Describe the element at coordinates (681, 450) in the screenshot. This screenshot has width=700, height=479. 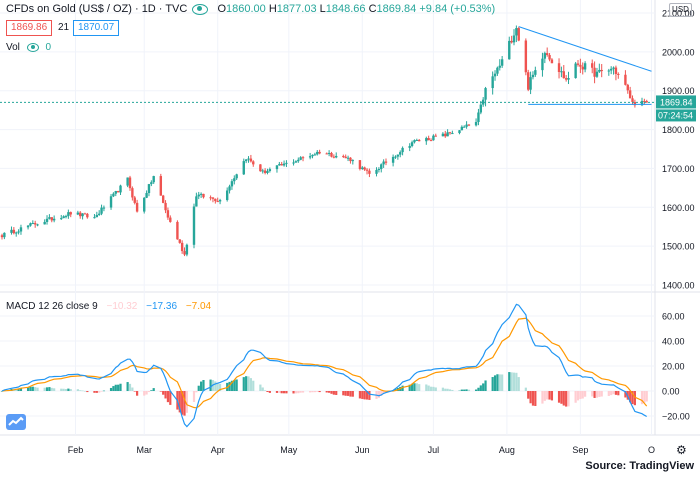
I see `gear-icon: ⚙` at that location.